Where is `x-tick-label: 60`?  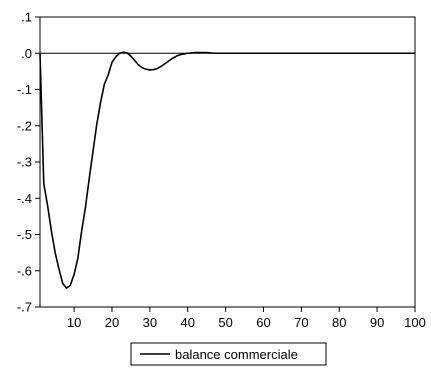 x-tick-label: 60 is located at coordinates (263, 322).